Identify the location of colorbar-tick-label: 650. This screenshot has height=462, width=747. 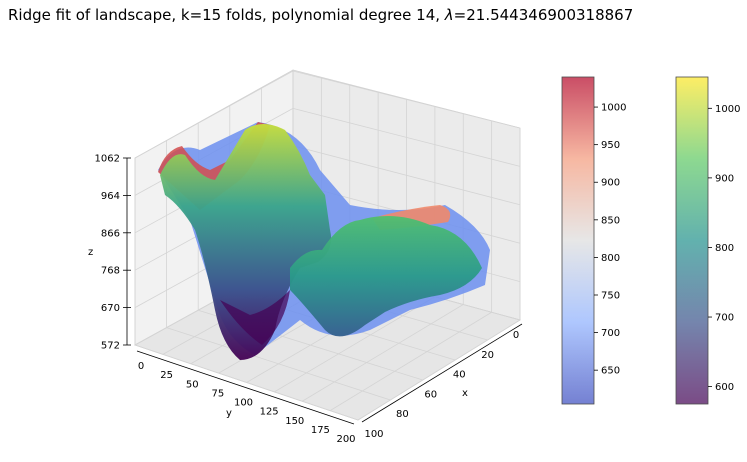
(610, 371).